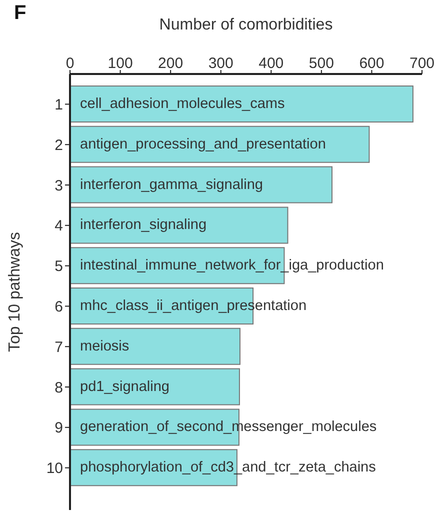  I want to click on annotation: pd1_signaling, so click(125, 386).